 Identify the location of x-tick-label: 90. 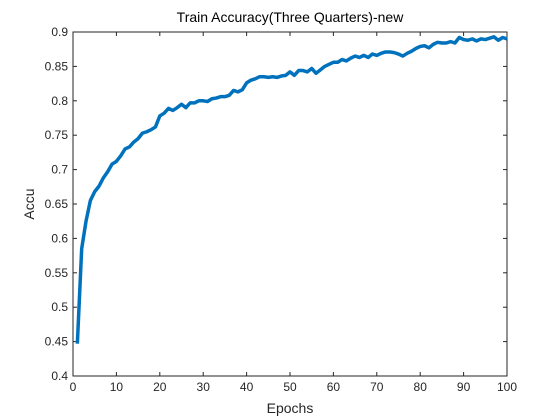
(464, 387).